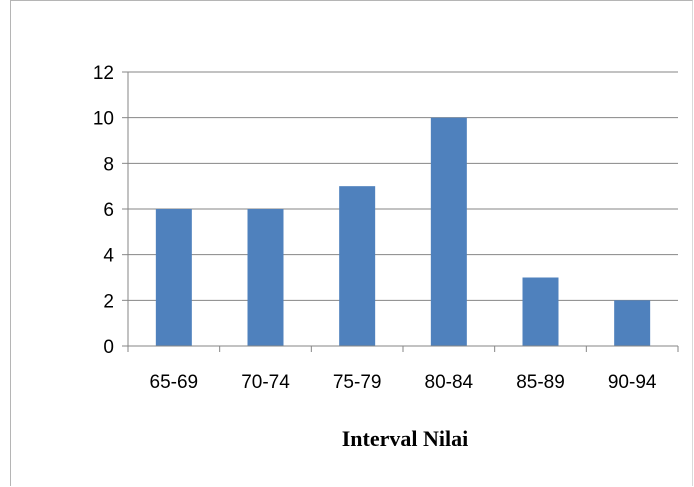 This screenshot has height=487, width=694. What do you see at coordinates (265, 382) in the screenshot?
I see `x-tick-label-70-74: 70-74` at bounding box center [265, 382].